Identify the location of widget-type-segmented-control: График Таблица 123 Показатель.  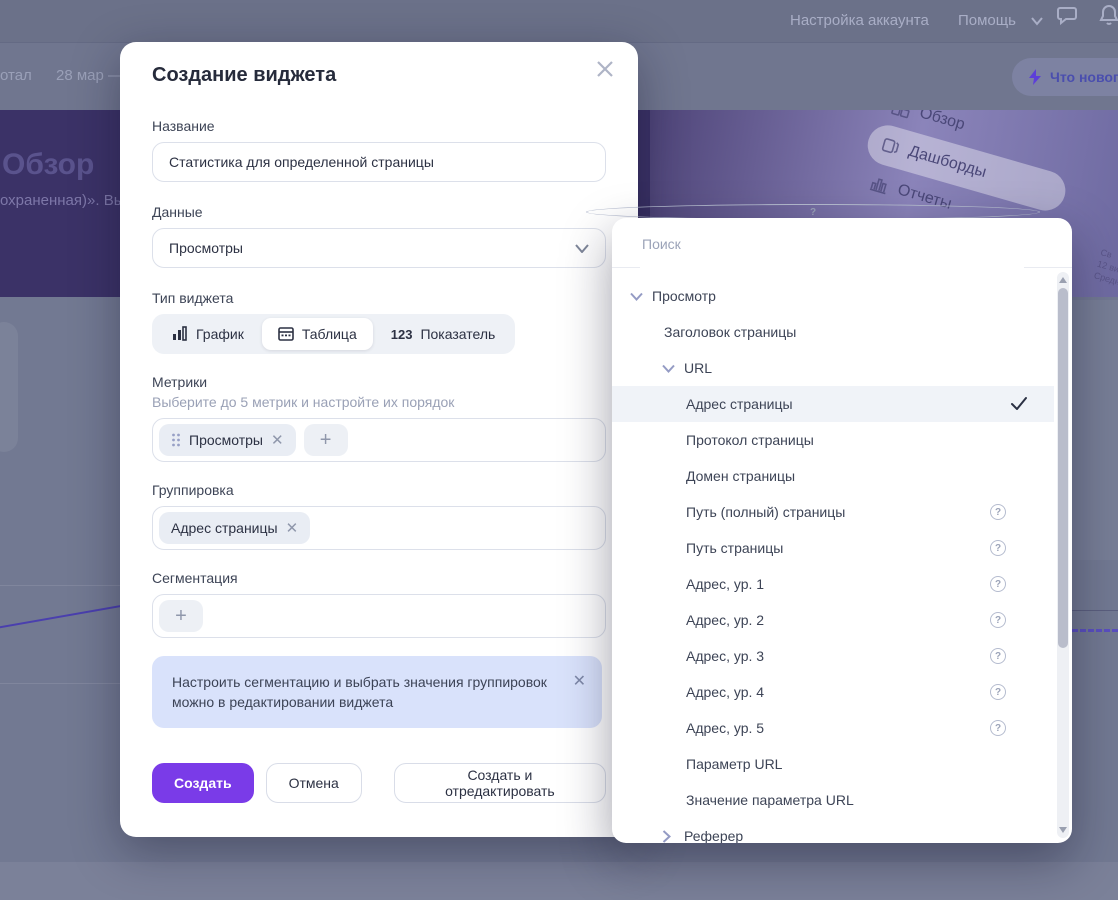
(334, 334).